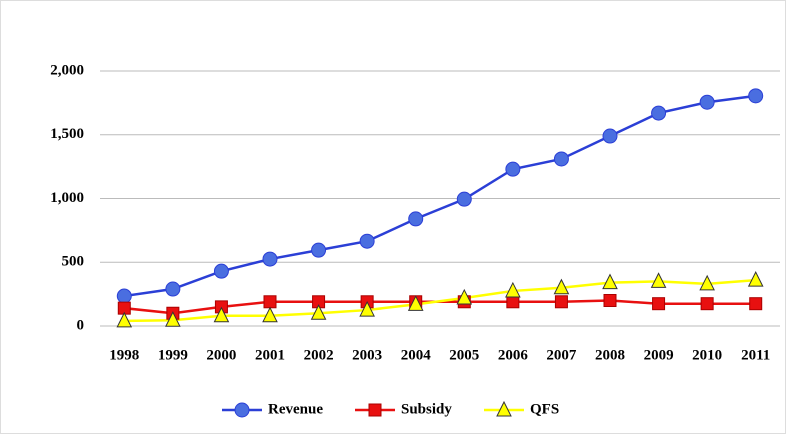 This screenshot has width=786, height=434. I want to click on y-tick-label: 500, so click(73, 262).